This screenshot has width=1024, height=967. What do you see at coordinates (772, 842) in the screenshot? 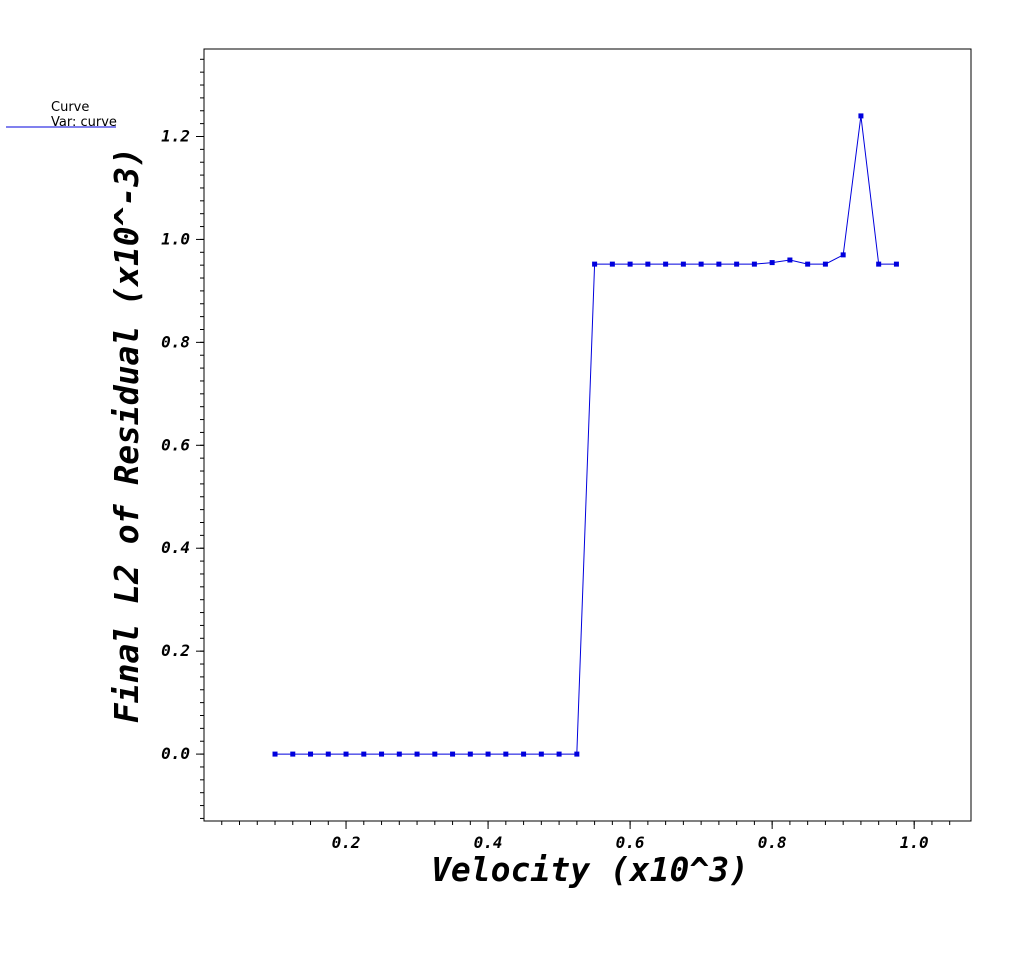
I see `x-tick-label: 0.8` at bounding box center [772, 842].